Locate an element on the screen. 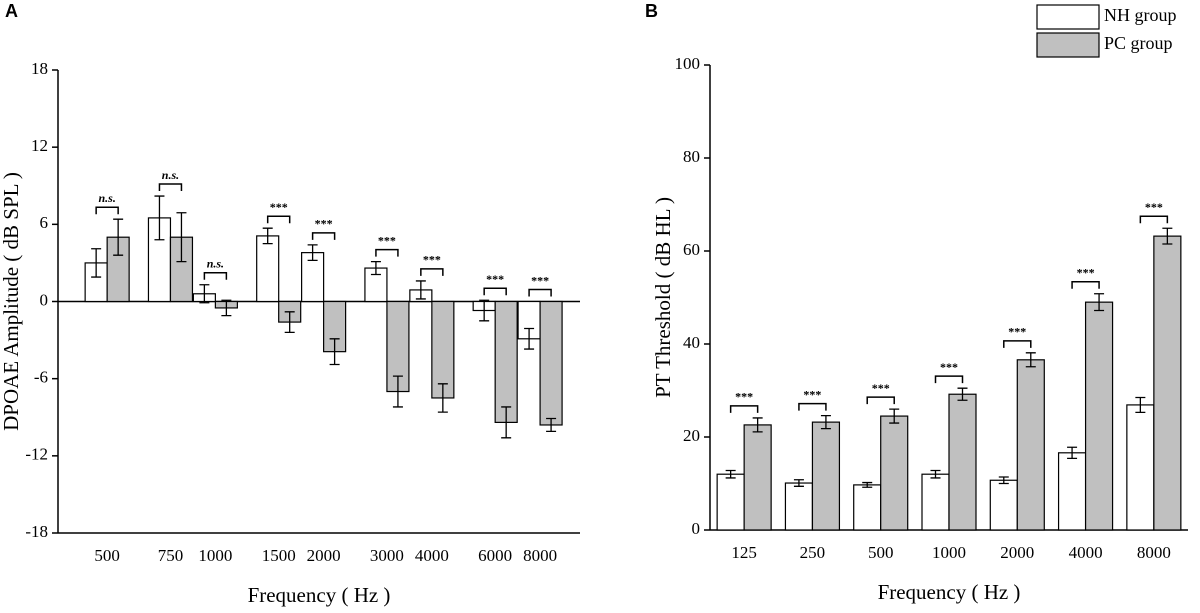 The height and width of the screenshot is (613, 1200). y-tick-label: 18 is located at coordinates (39, 68).